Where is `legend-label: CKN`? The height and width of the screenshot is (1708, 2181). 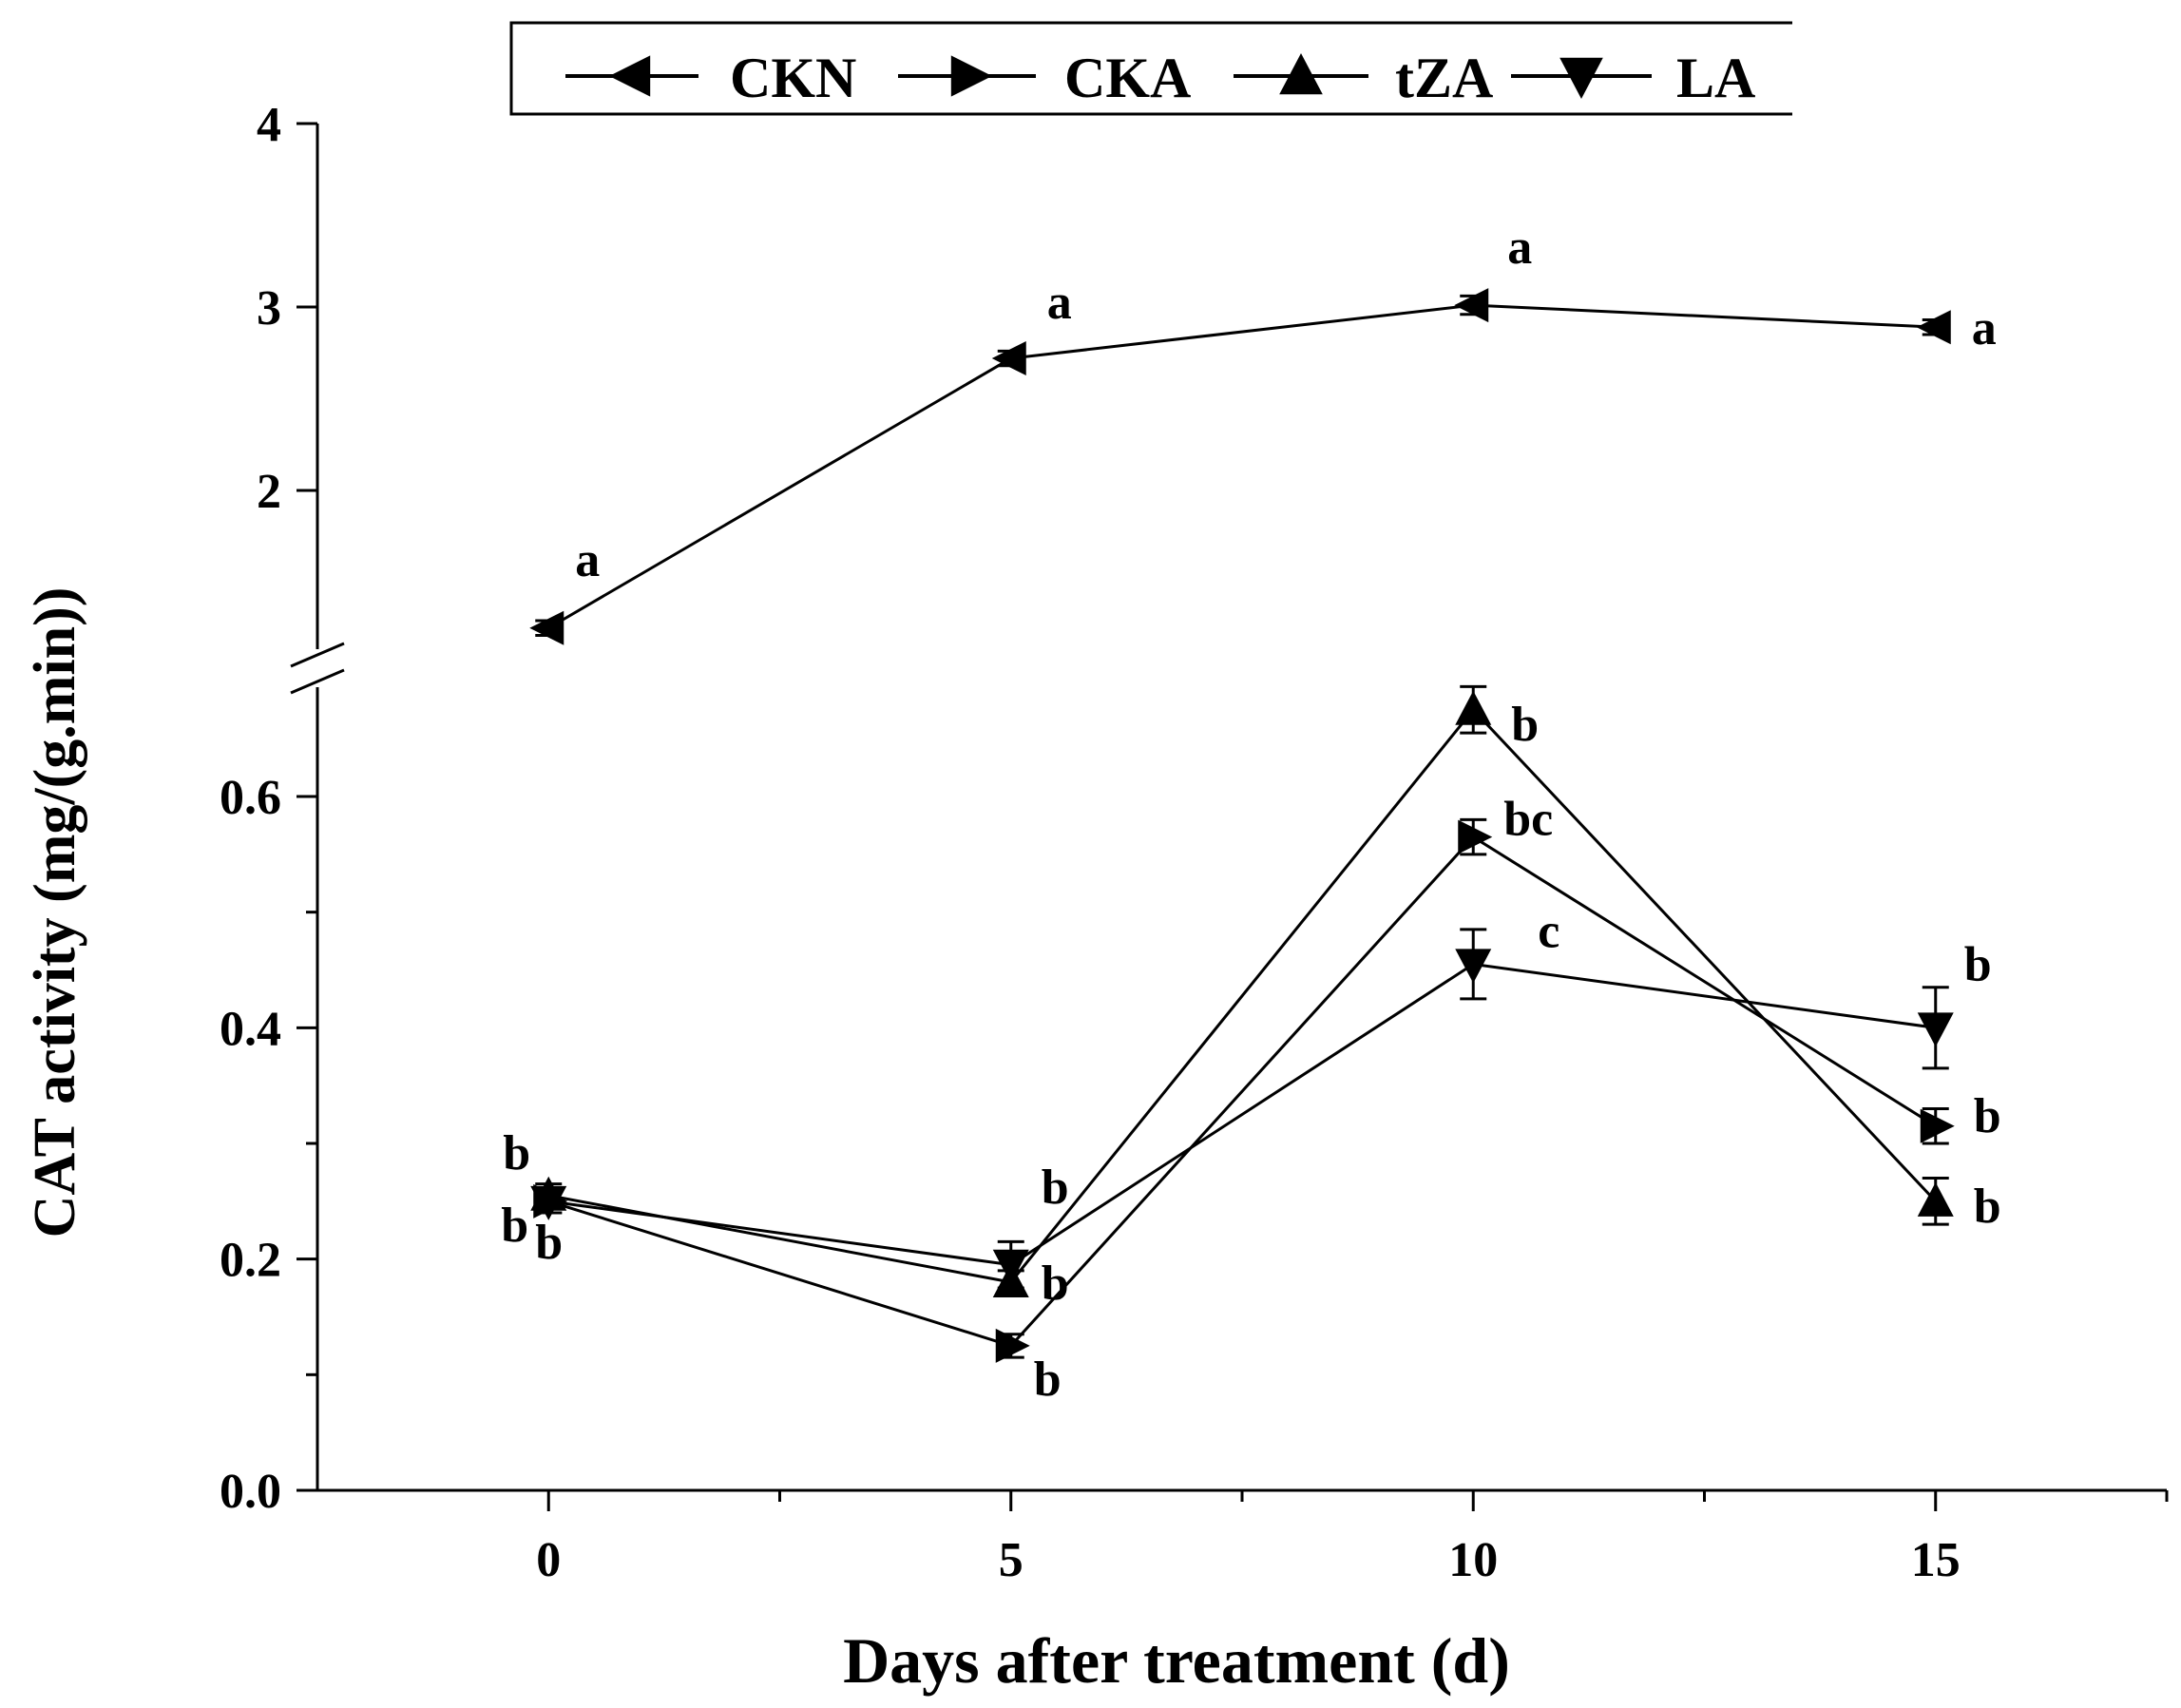 legend-label: CKN is located at coordinates (793, 78).